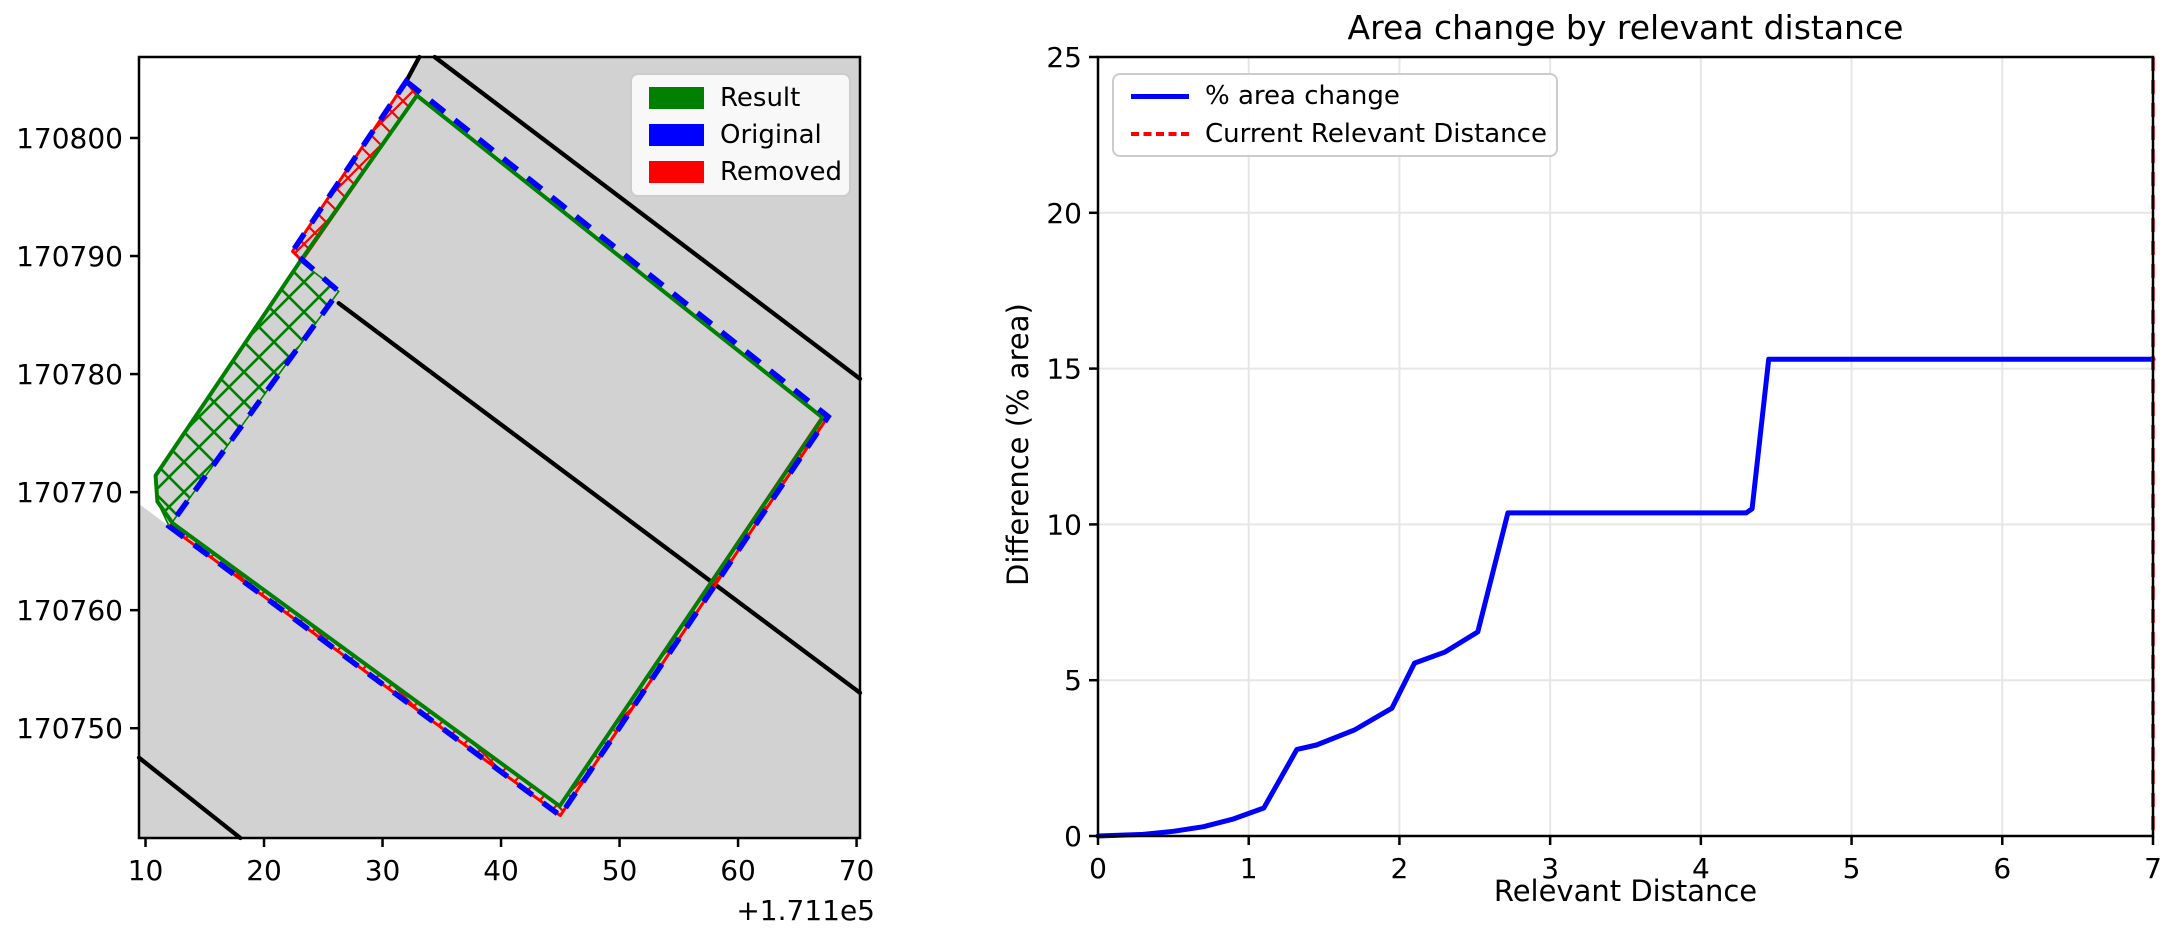 This screenshot has height=940, width=2181. What do you see at coordinates (676, 134) in the screenshot?
I see `original-color-swatch` at bounding box center [676, 134].